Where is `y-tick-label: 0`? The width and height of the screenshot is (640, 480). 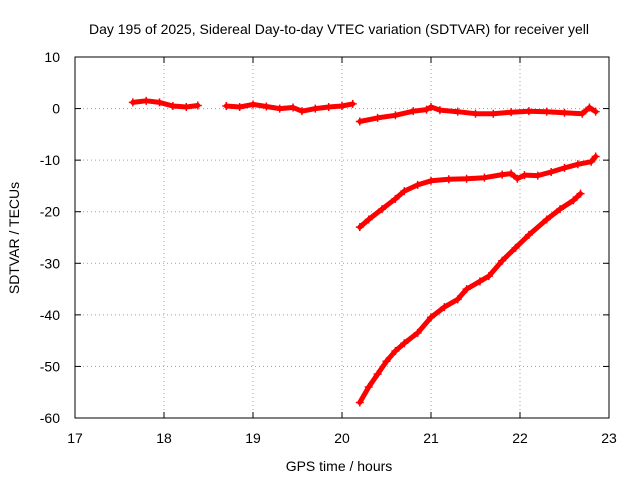 y-tick-label: 0 is located at coordinates (56, 109).